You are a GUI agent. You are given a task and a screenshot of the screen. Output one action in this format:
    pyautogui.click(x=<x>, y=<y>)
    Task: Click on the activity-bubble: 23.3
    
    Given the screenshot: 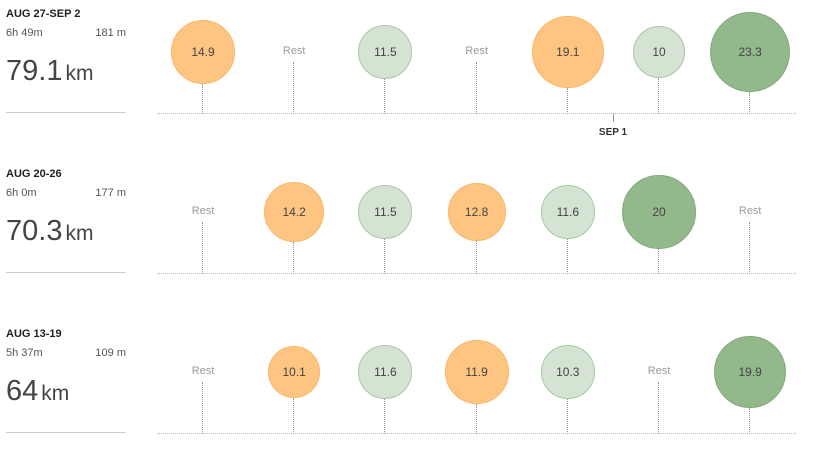 What is the action you would take?
    pyautogui.click(x=750, y=52)
    